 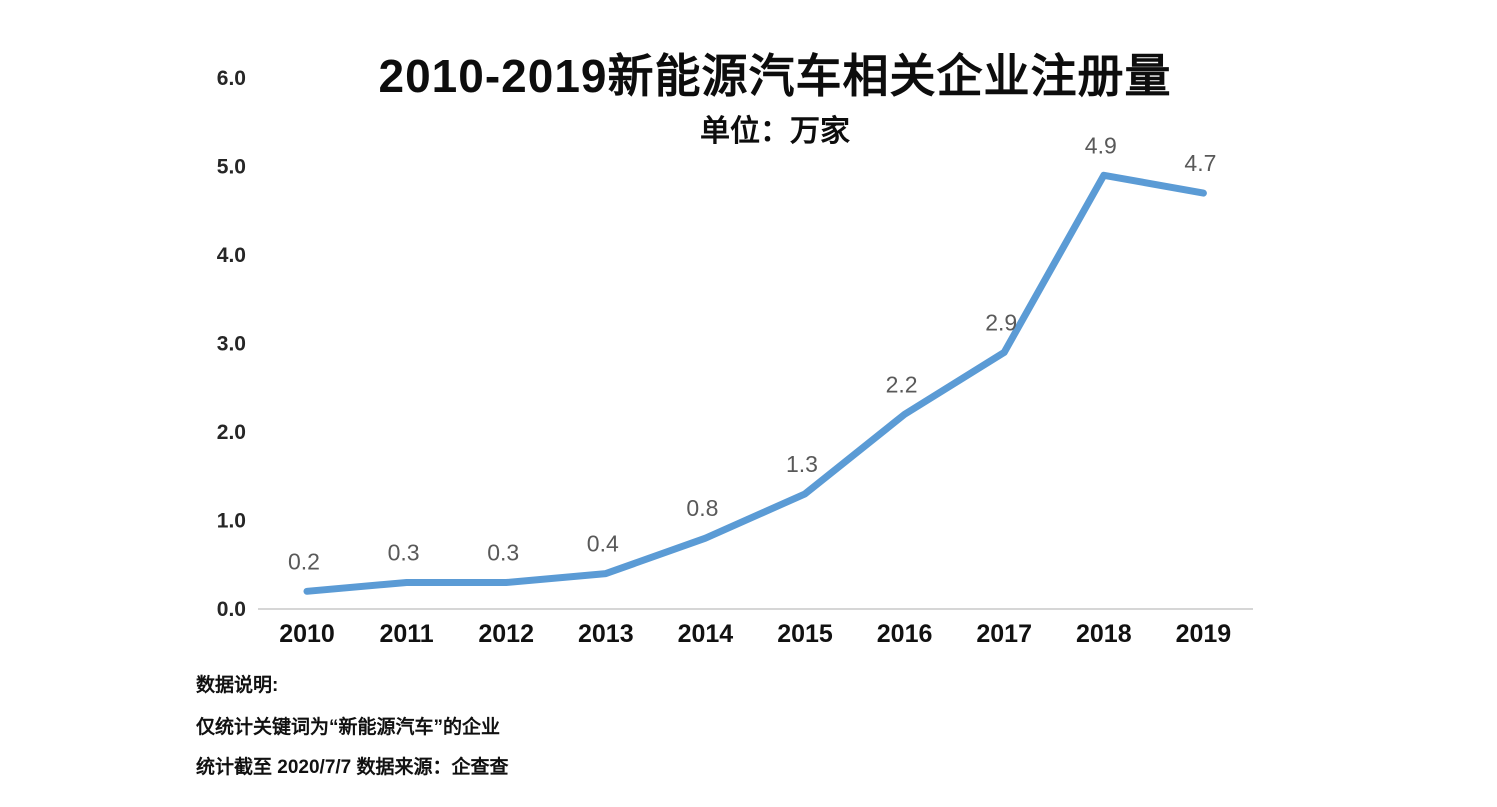 I want to click on data-point-label: 0.8, so click(x=702, y=508).